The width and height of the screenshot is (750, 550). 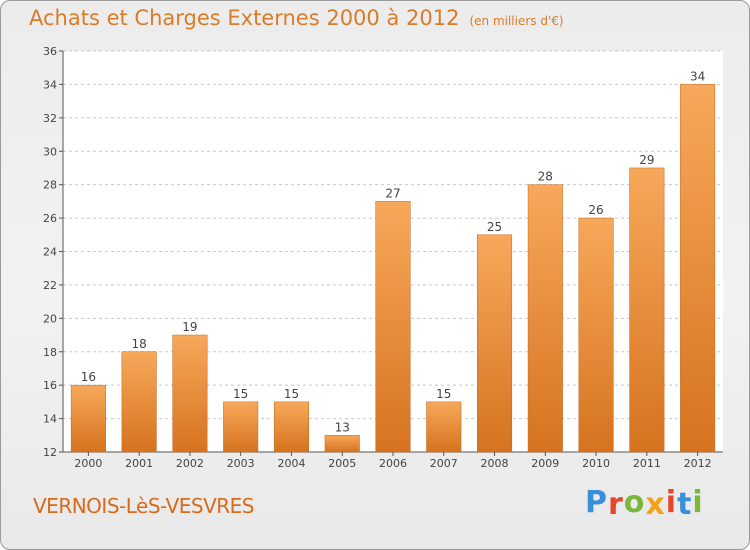 What do you see at coordinates (516, 21) in the screenshot?
I see `chart-subtitle: (en milliers d'€)` at bounding box center [516, 21].